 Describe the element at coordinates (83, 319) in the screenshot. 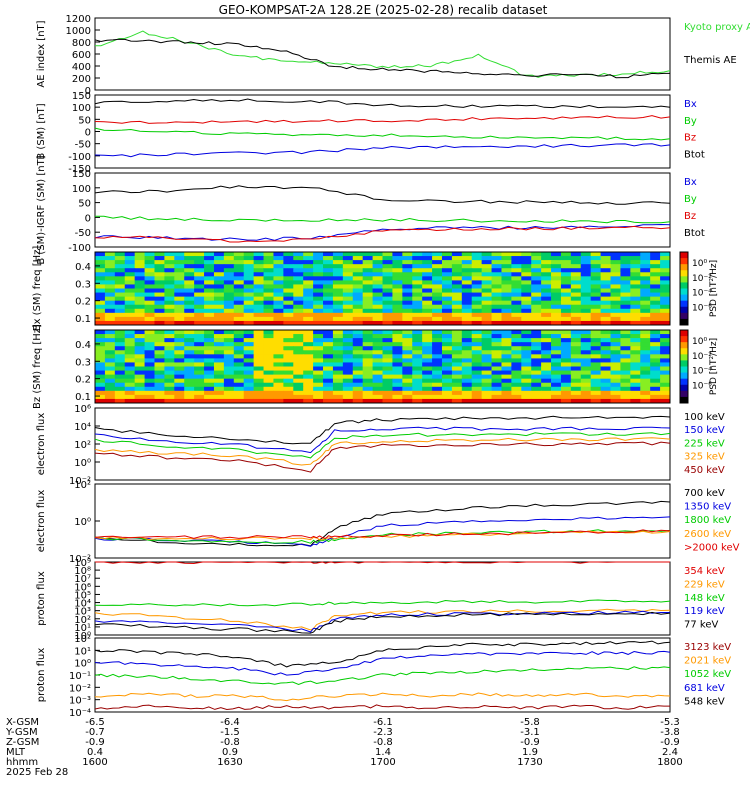

I see `y-tick-label: 0.1` at that location.